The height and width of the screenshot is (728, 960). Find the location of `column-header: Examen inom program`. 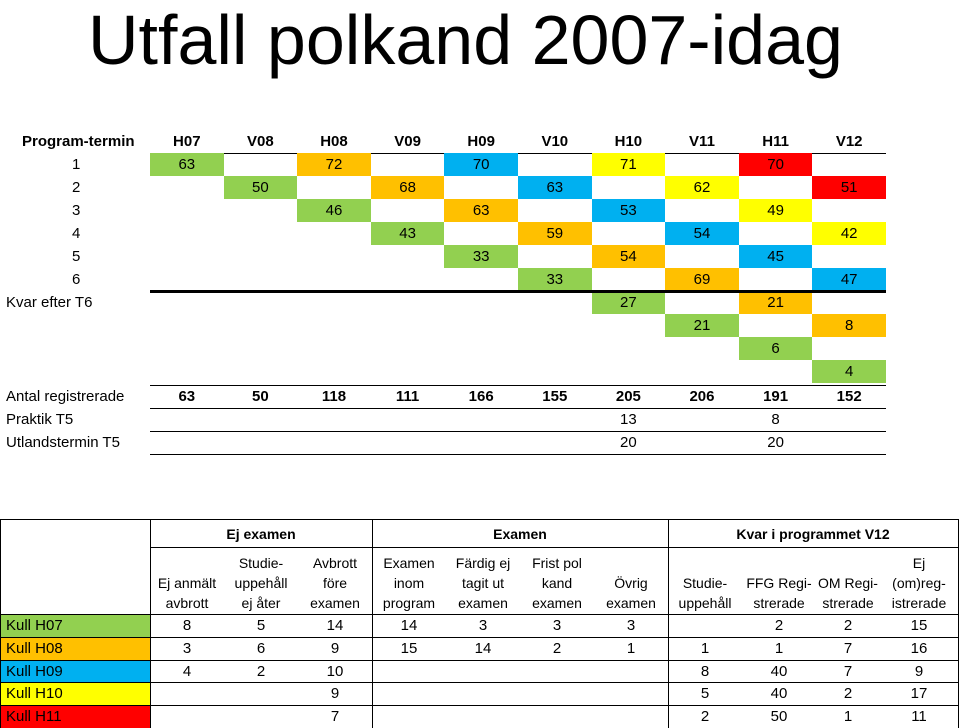

column-header: Examen inom program is located at coordinates (409, 583).